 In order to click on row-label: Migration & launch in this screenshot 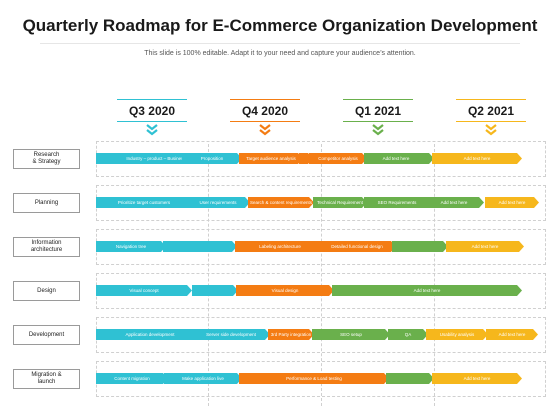, I will do `click(46, 379)`.